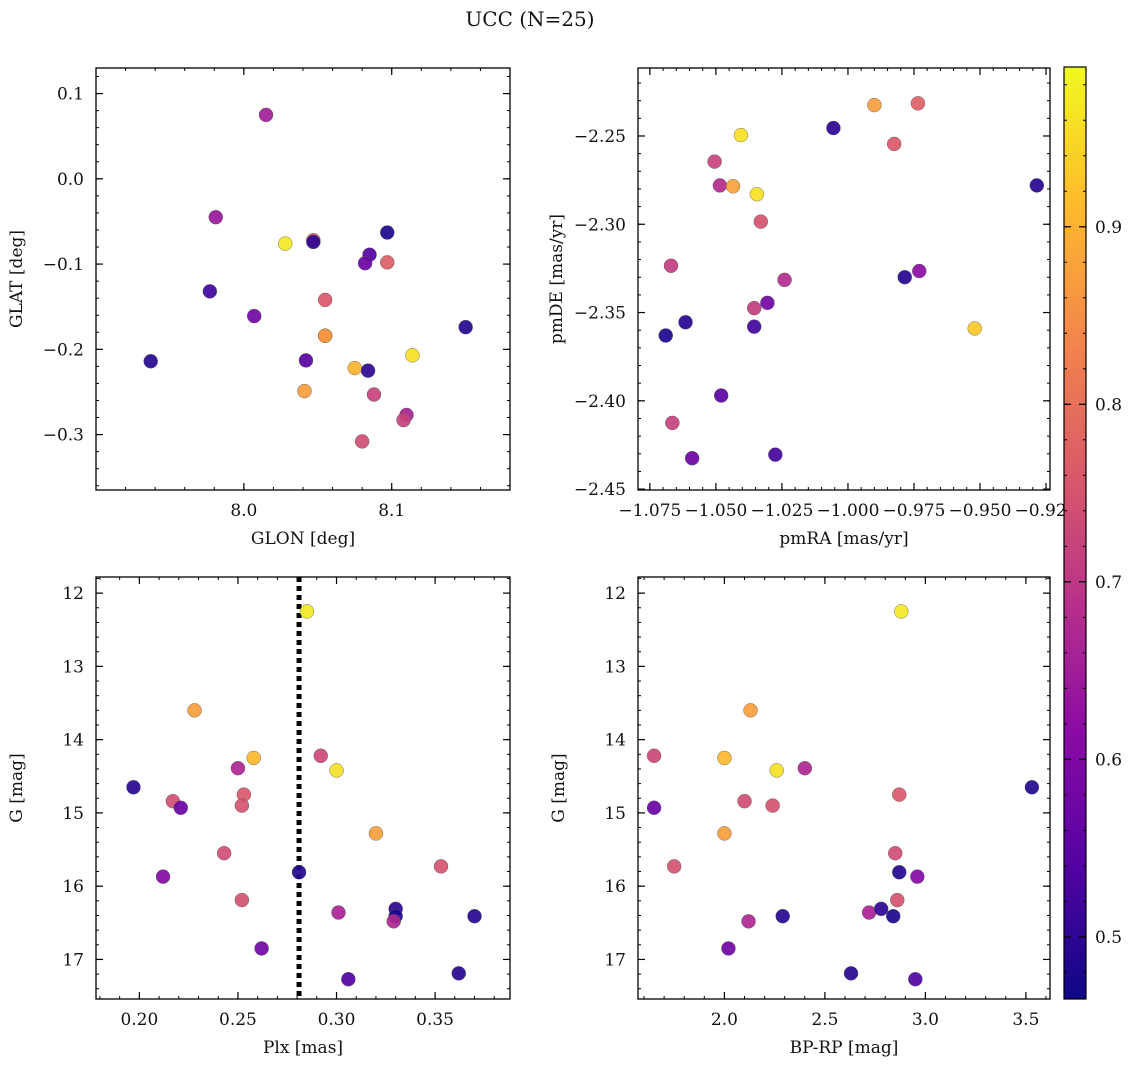 Image resolution: width=1136 pixels, height=1067 pixels. I want to click on x-axis-label: pmRA [mas/yr], so click(843, 539).